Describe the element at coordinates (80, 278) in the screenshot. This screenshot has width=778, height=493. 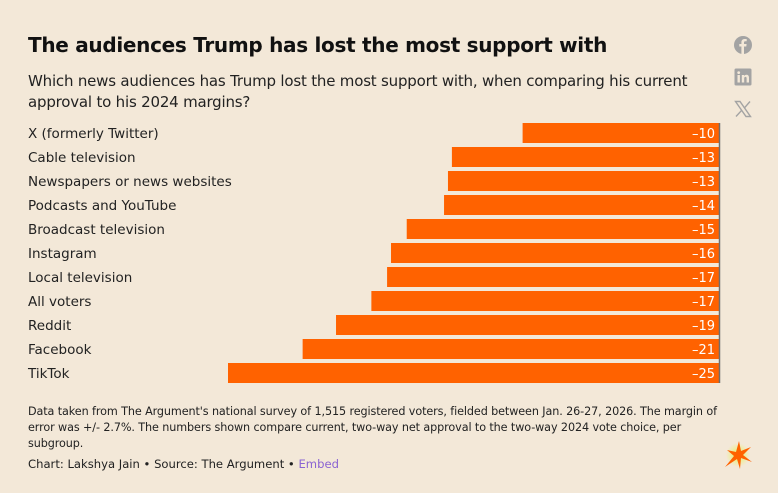
I see `category-label: Local television` at that location.